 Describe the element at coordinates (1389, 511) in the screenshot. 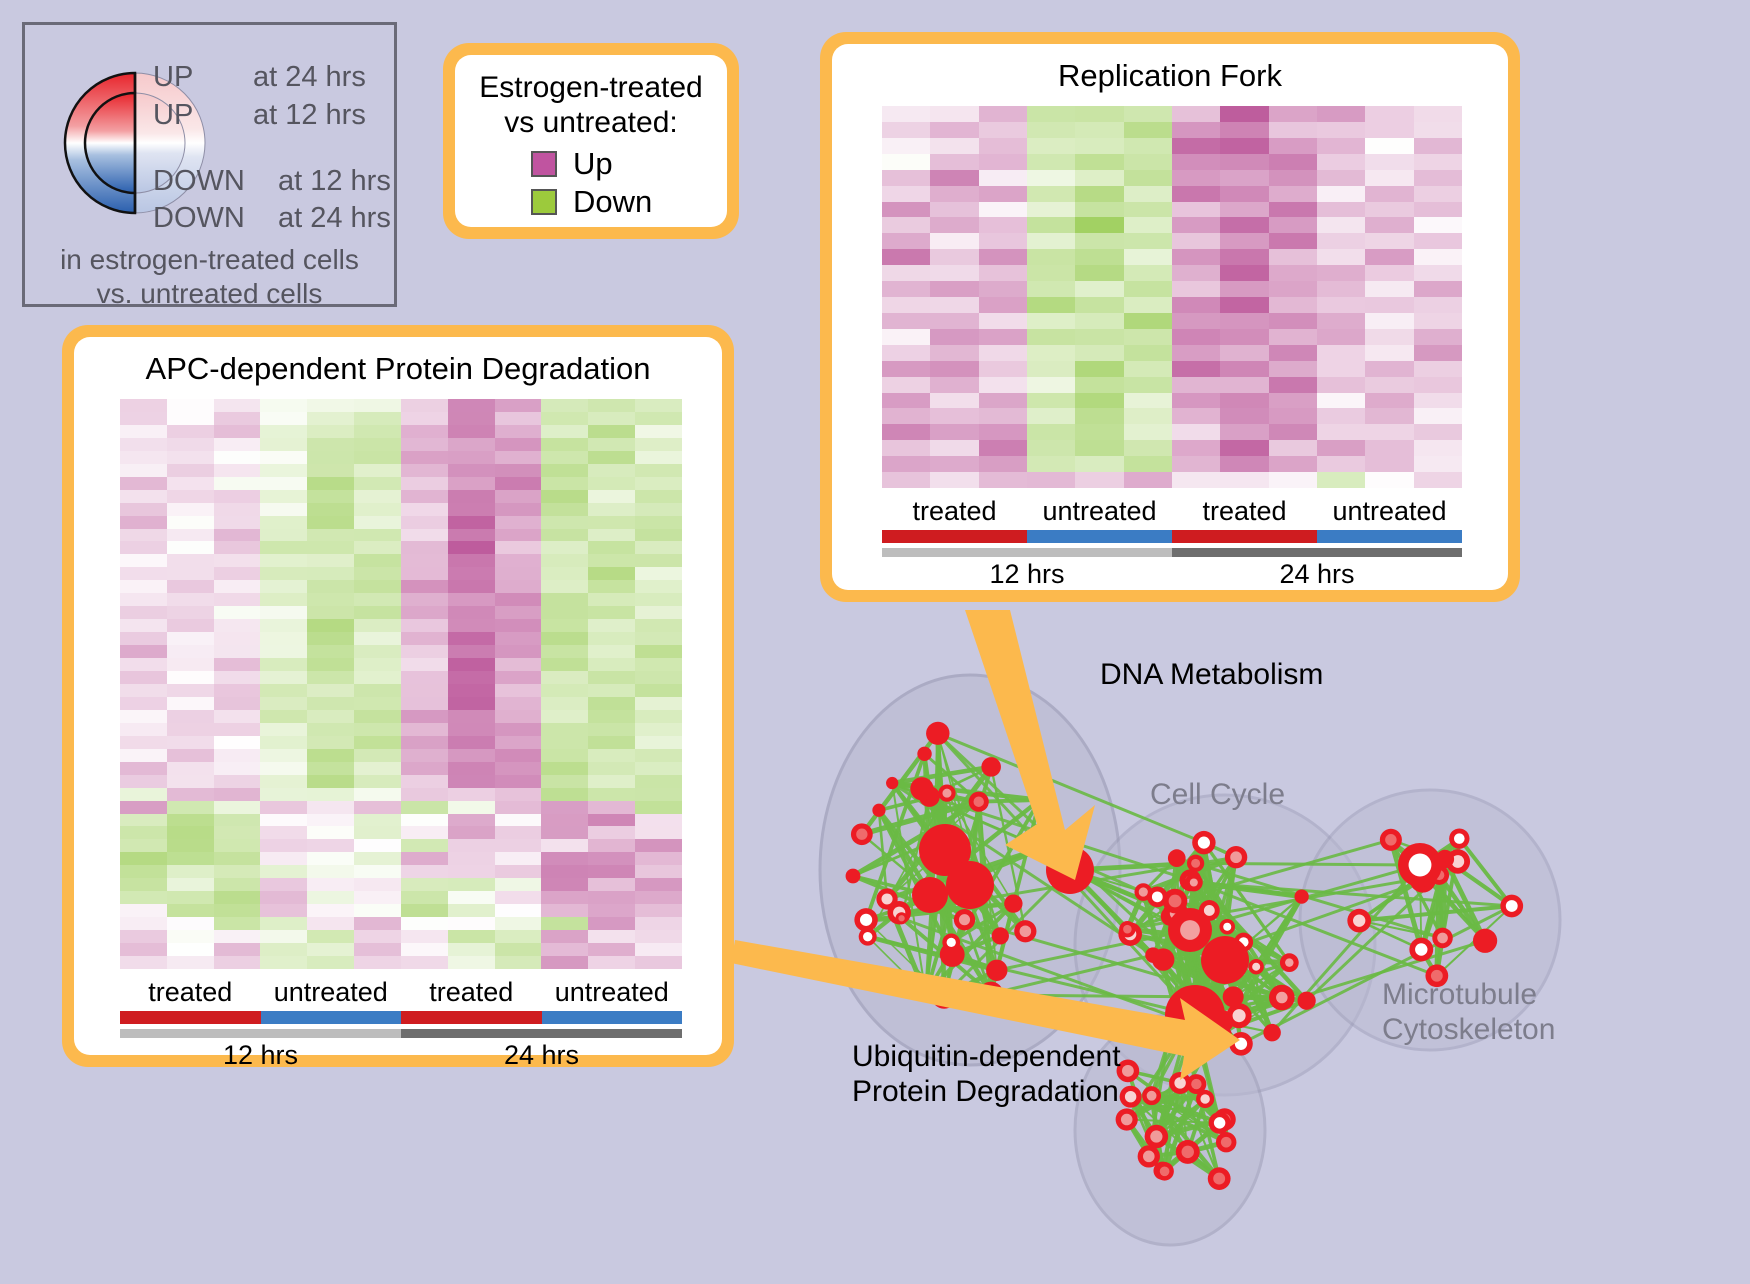

I see `group-label-3: untreated` at that location.